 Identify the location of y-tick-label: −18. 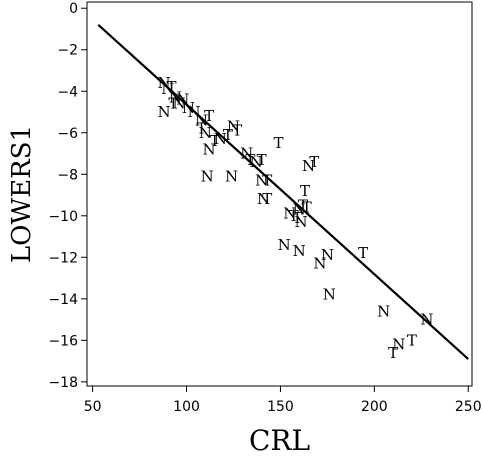
(63, 383).